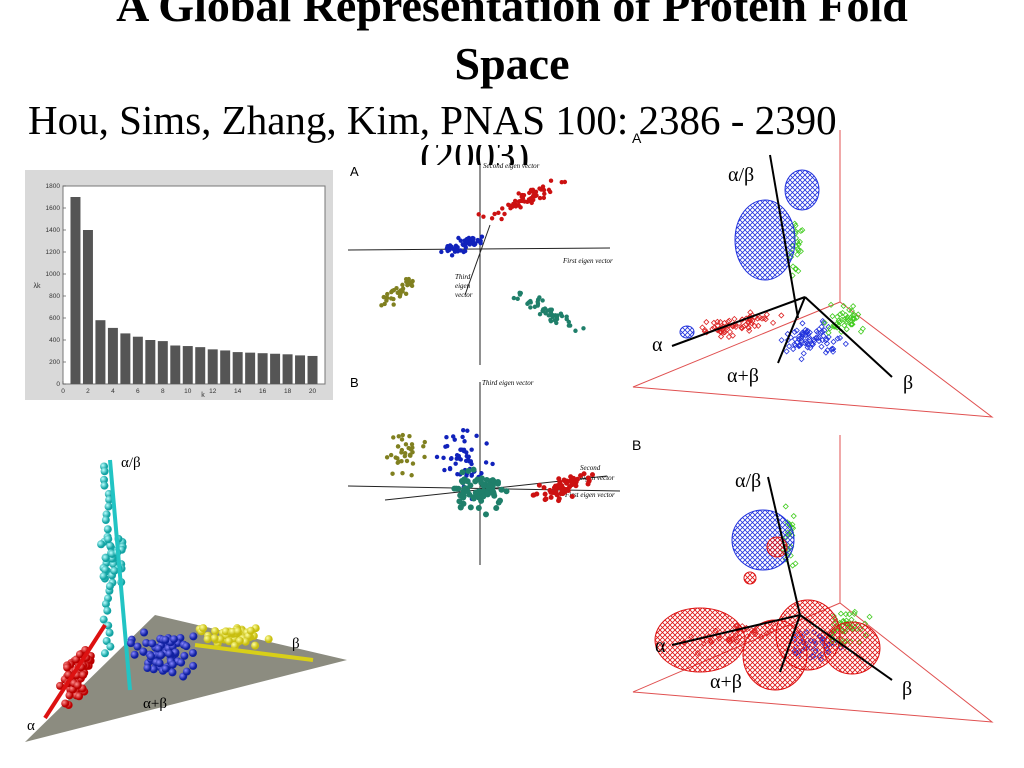  Describe the element at coordinates (587, 261) in the screenshot. I see `first-eigen-vector-label: First eigen vector` at that location.